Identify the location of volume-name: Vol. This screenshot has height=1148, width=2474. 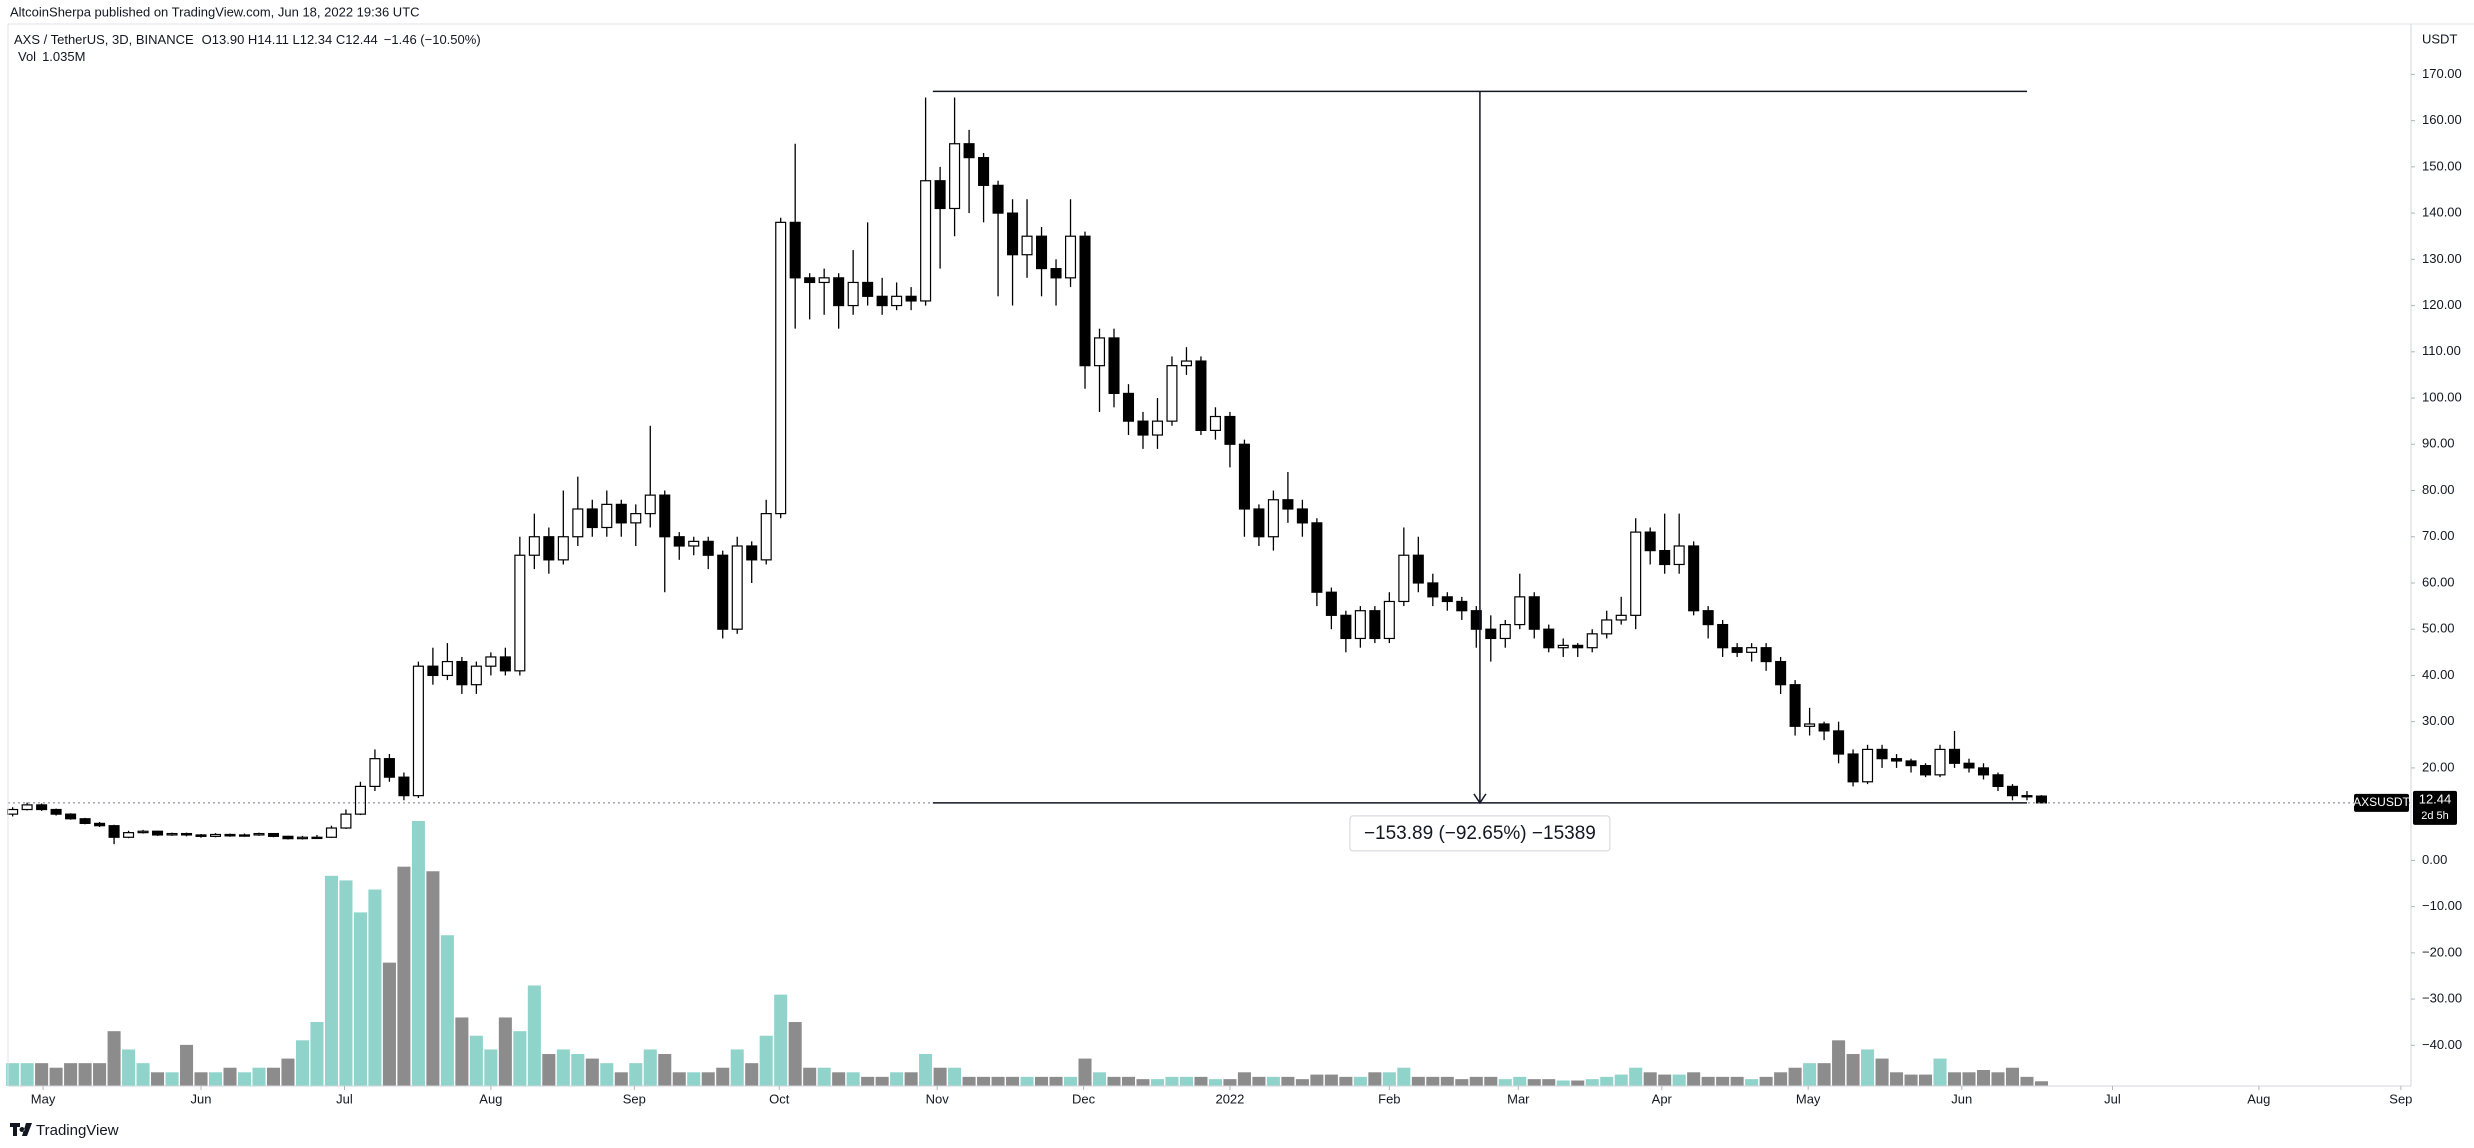
(27, 56).